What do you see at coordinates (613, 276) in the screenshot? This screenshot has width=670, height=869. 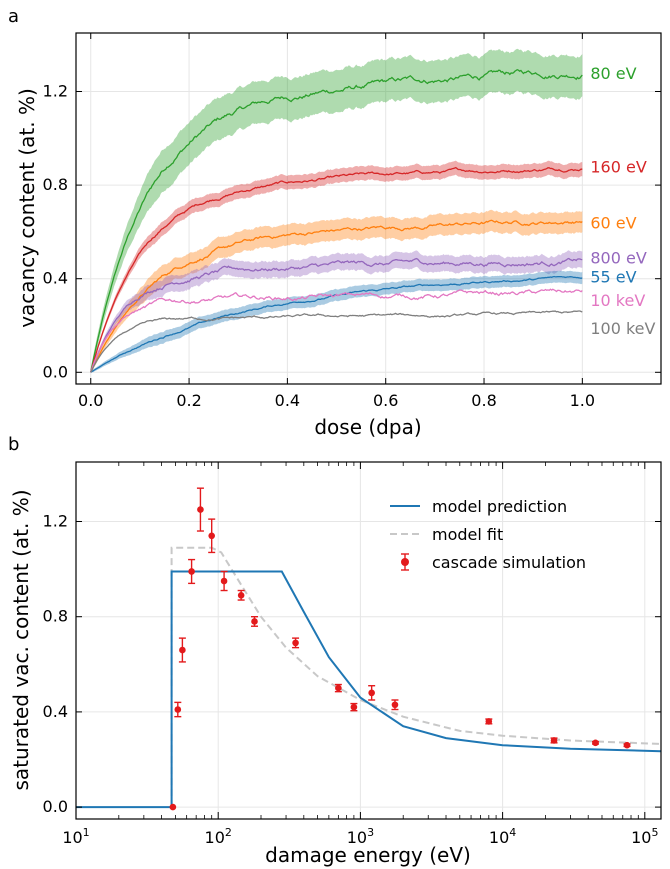 I see `a-series-label-4: 55 eV` at bounding box center [613, 276].